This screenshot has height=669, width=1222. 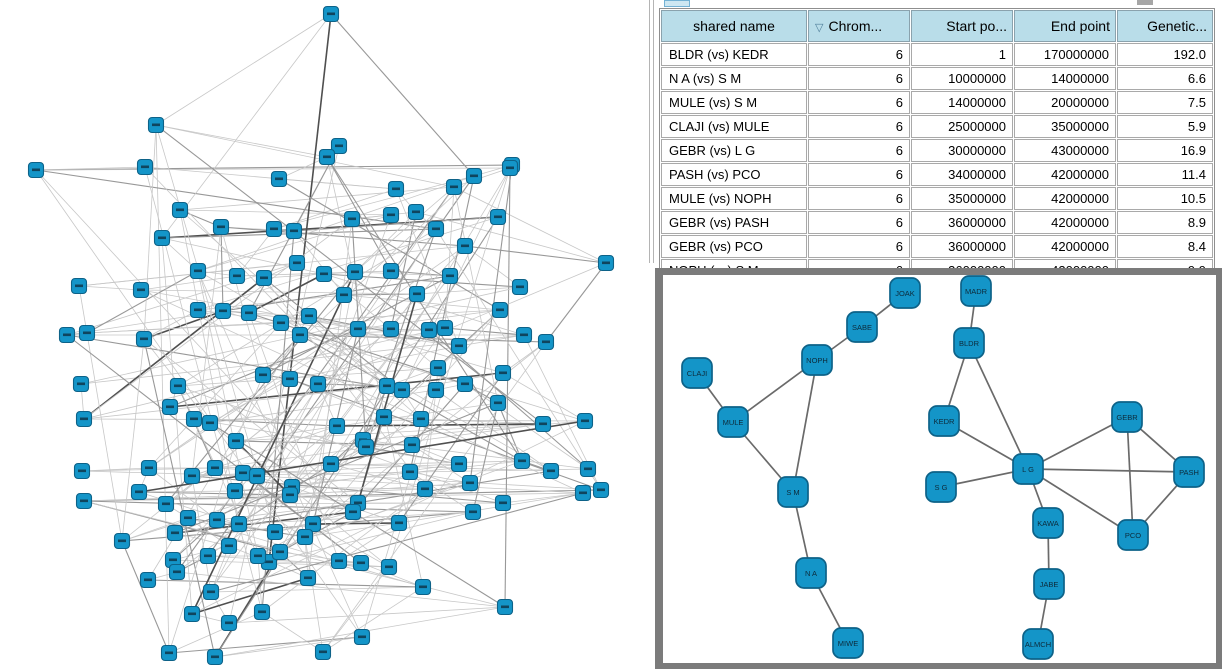 I want to click on network-node-jabe: JABE, so click(x=1049, y=584).